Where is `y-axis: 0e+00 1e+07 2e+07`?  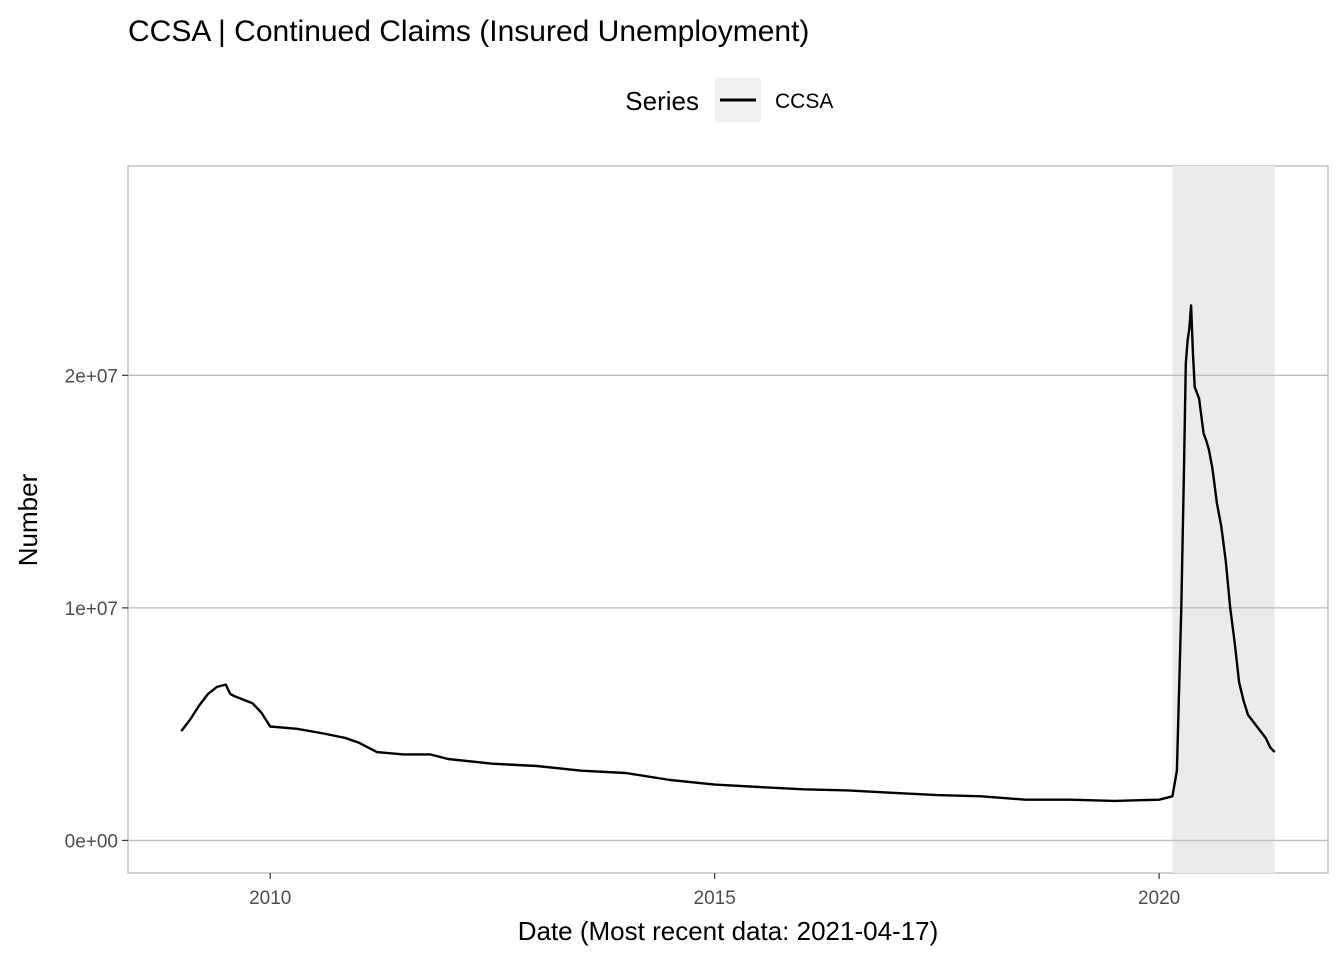
y-axis: 0e+00 1e+07 2e+07 is located at coordinates (96, 609).